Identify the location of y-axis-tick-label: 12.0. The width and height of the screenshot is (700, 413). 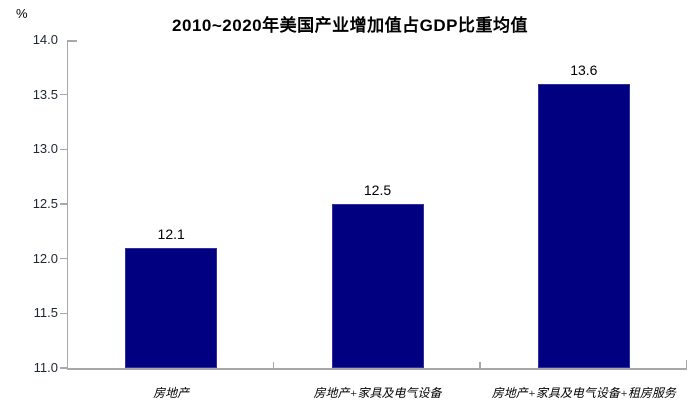
(45, 258).